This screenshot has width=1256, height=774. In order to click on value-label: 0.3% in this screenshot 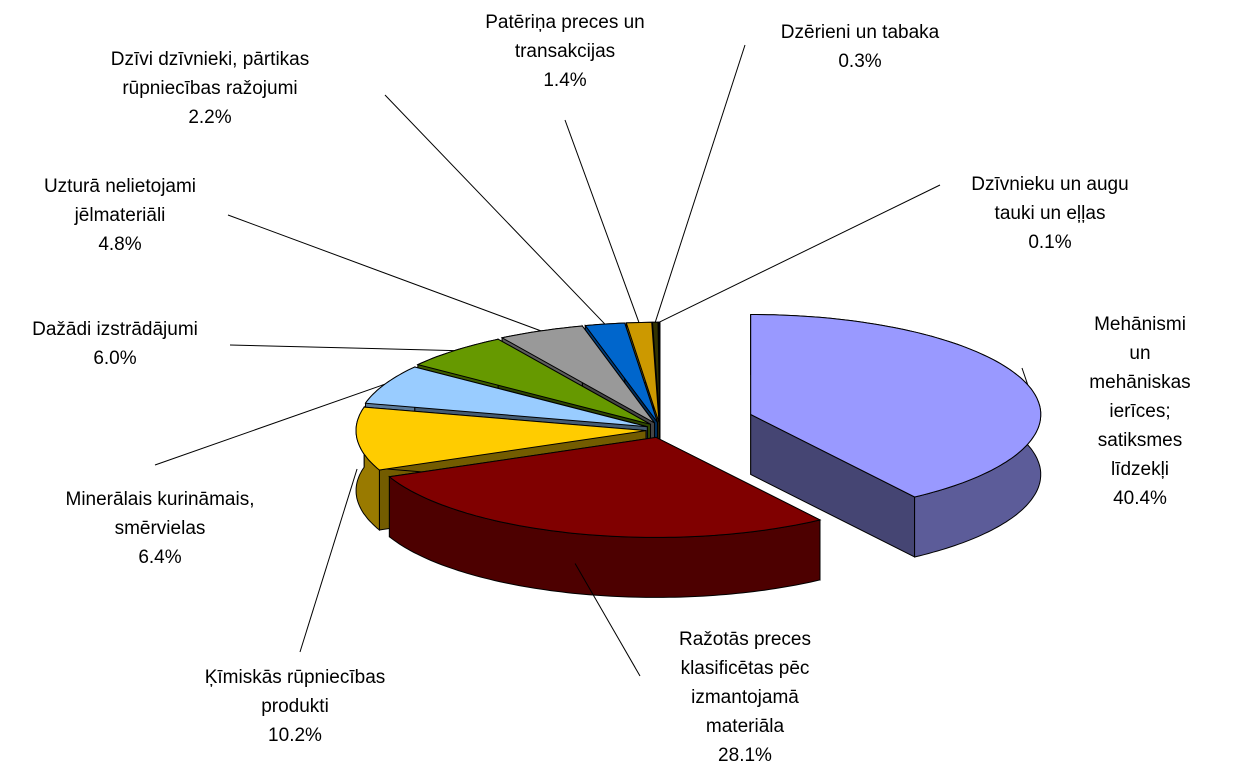, I will do `click(860, 61)`.